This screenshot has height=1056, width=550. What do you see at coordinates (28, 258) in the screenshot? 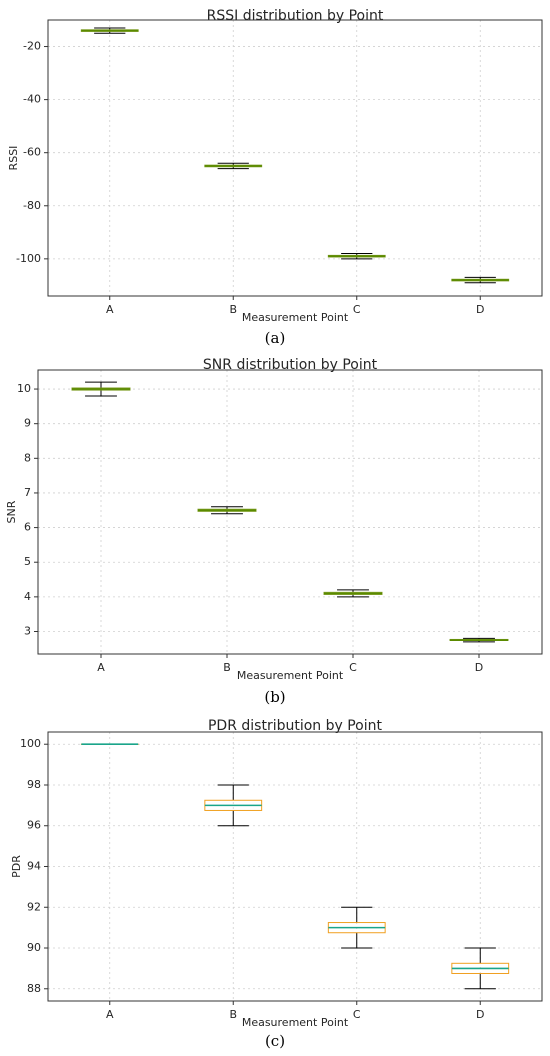
I see `y-tick-label: -100` at bounding box center [28, 258].